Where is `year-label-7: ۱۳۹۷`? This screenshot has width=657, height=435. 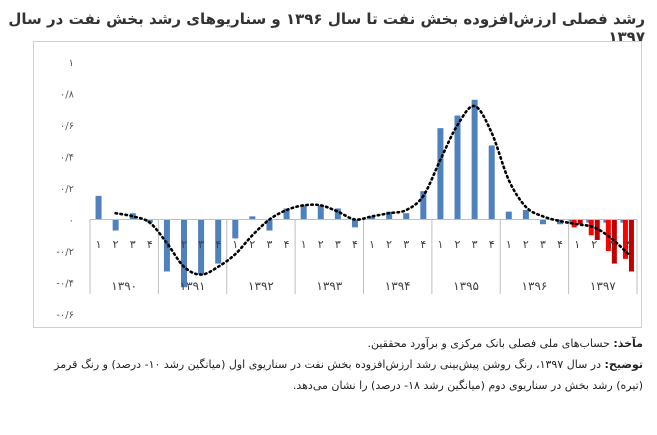
year-label-7: ۱۳۹۷ is located at coordinates (603, 286).